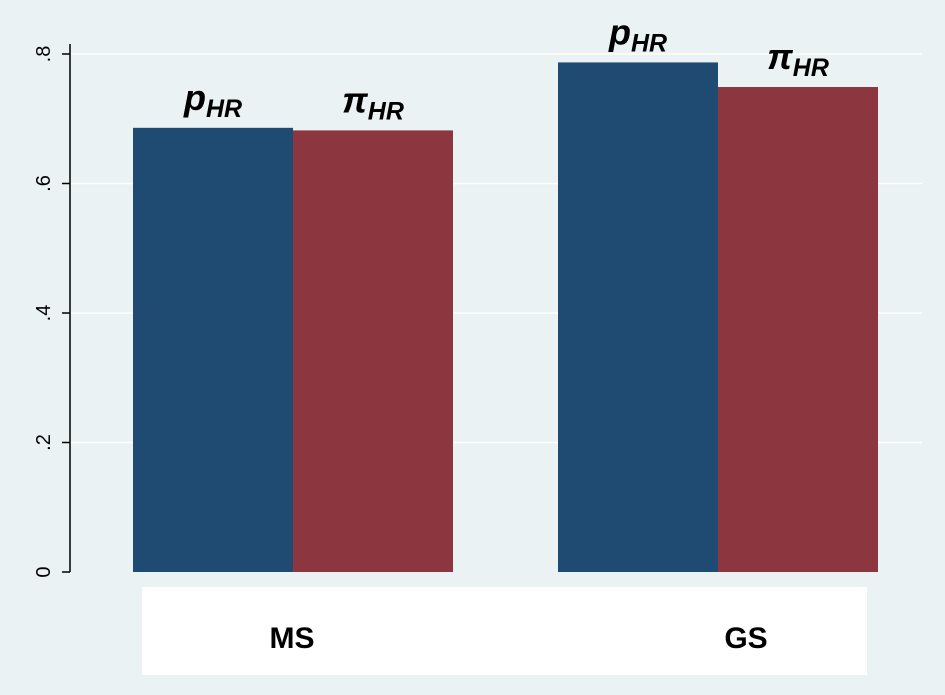 The image size is (945, 695). I want to click on y-tick-label: .4, so click(44, 313).